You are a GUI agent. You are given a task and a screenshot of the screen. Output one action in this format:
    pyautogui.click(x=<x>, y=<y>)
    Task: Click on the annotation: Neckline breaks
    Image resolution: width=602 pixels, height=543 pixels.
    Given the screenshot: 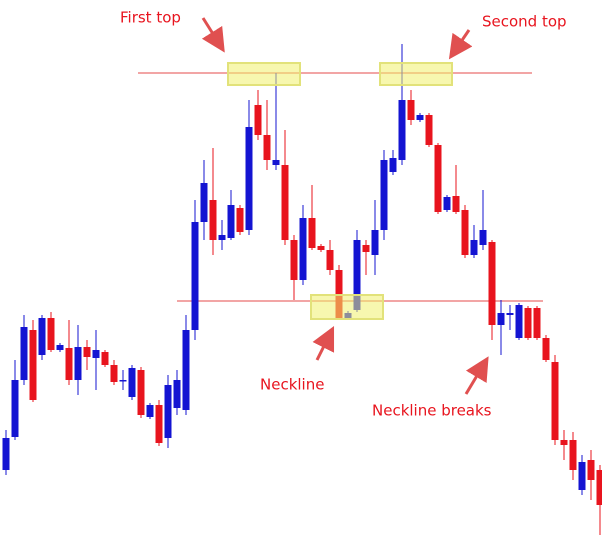 What is the action you would take?
    pyautogui.click(x=432, y=411)
    